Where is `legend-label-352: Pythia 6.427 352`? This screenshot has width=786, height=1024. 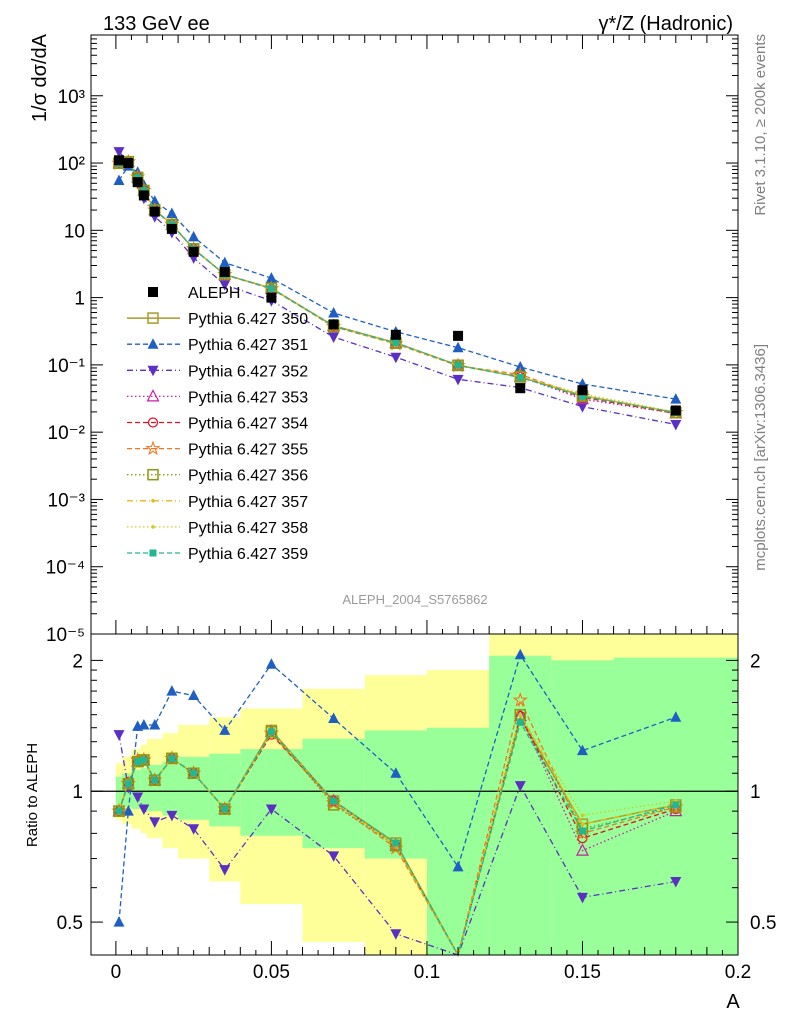
legend-label-352: Pythia 6.427 352 is located at coordinates (248, 371).